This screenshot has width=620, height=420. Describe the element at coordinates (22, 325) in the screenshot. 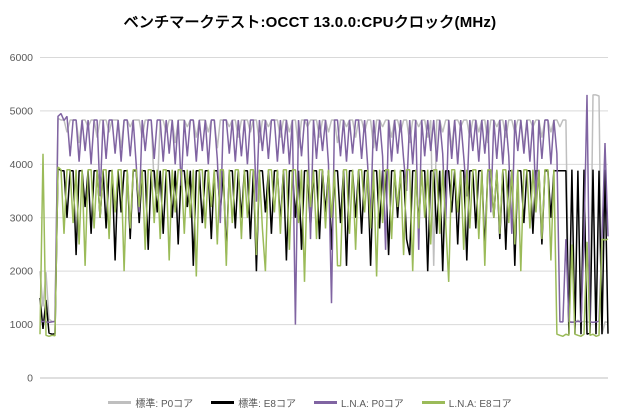

I see `y-axis-tick-label: 1000` at that location.